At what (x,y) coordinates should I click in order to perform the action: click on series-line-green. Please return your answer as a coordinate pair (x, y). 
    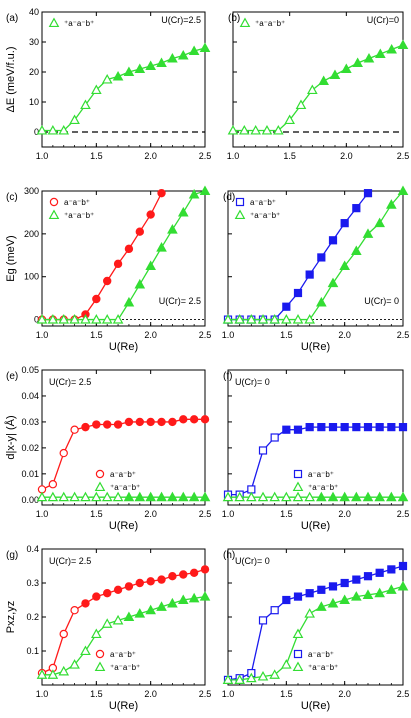
    Looking at the image, I should click on (316, 255).